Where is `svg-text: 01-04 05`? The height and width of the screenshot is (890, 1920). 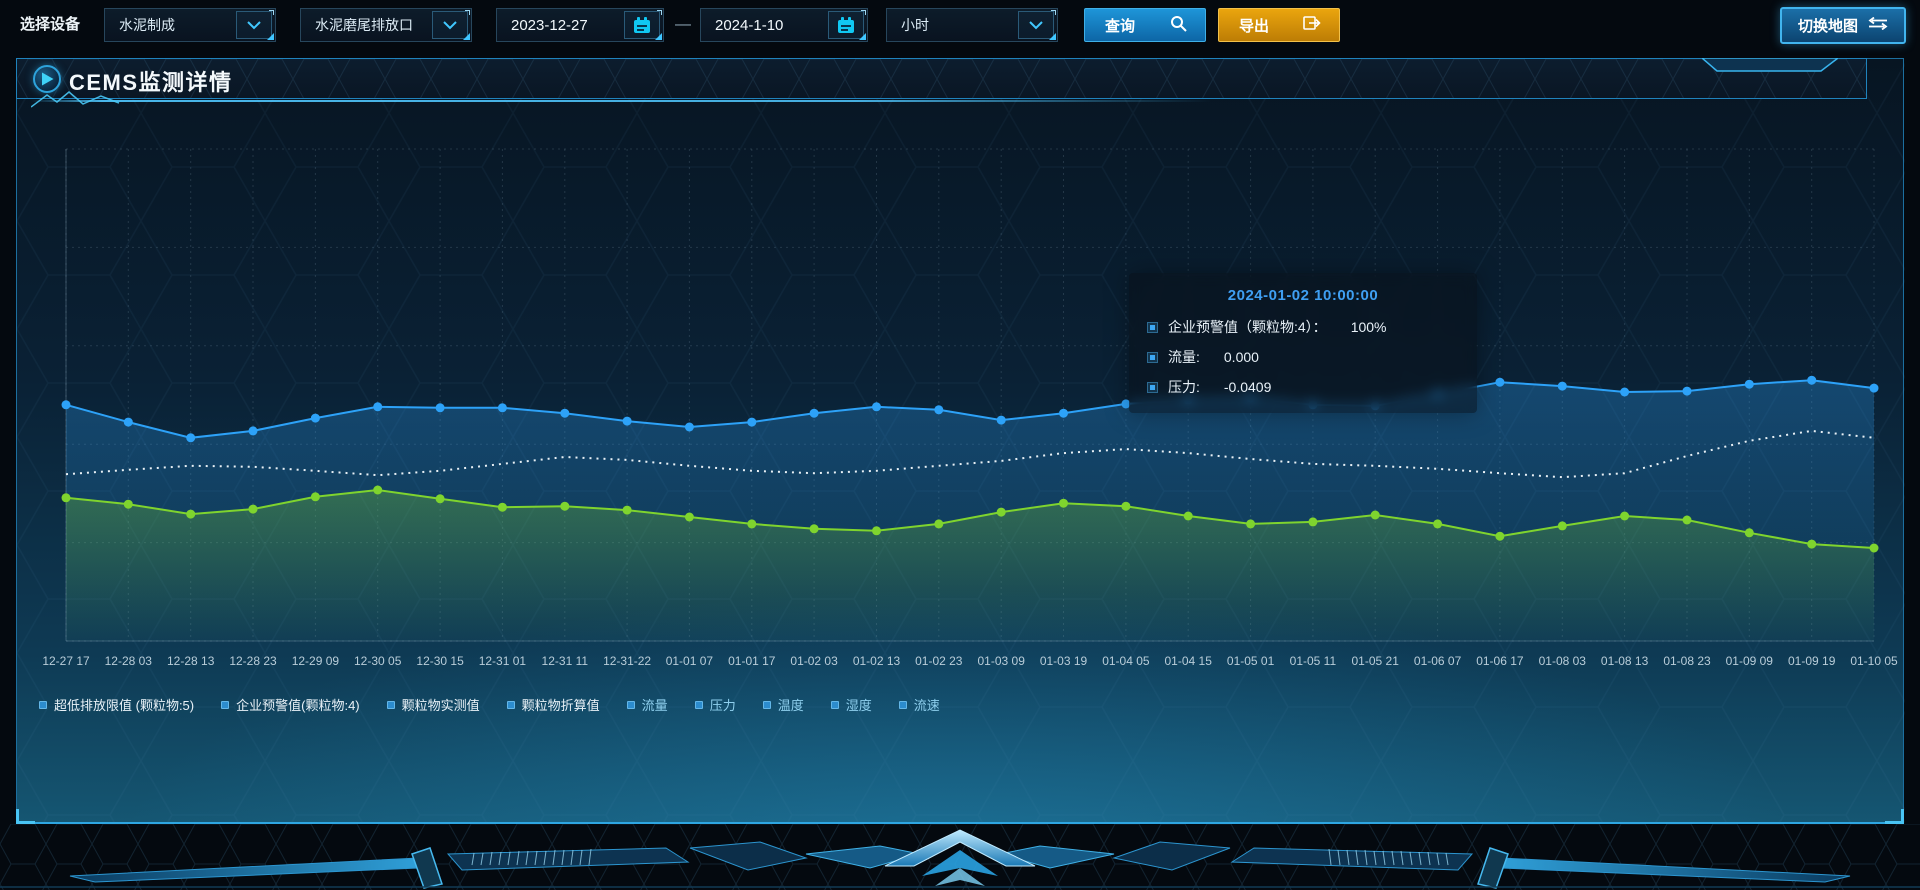
svg-text: 01-04 05 is located at coordinates (1126, 661).